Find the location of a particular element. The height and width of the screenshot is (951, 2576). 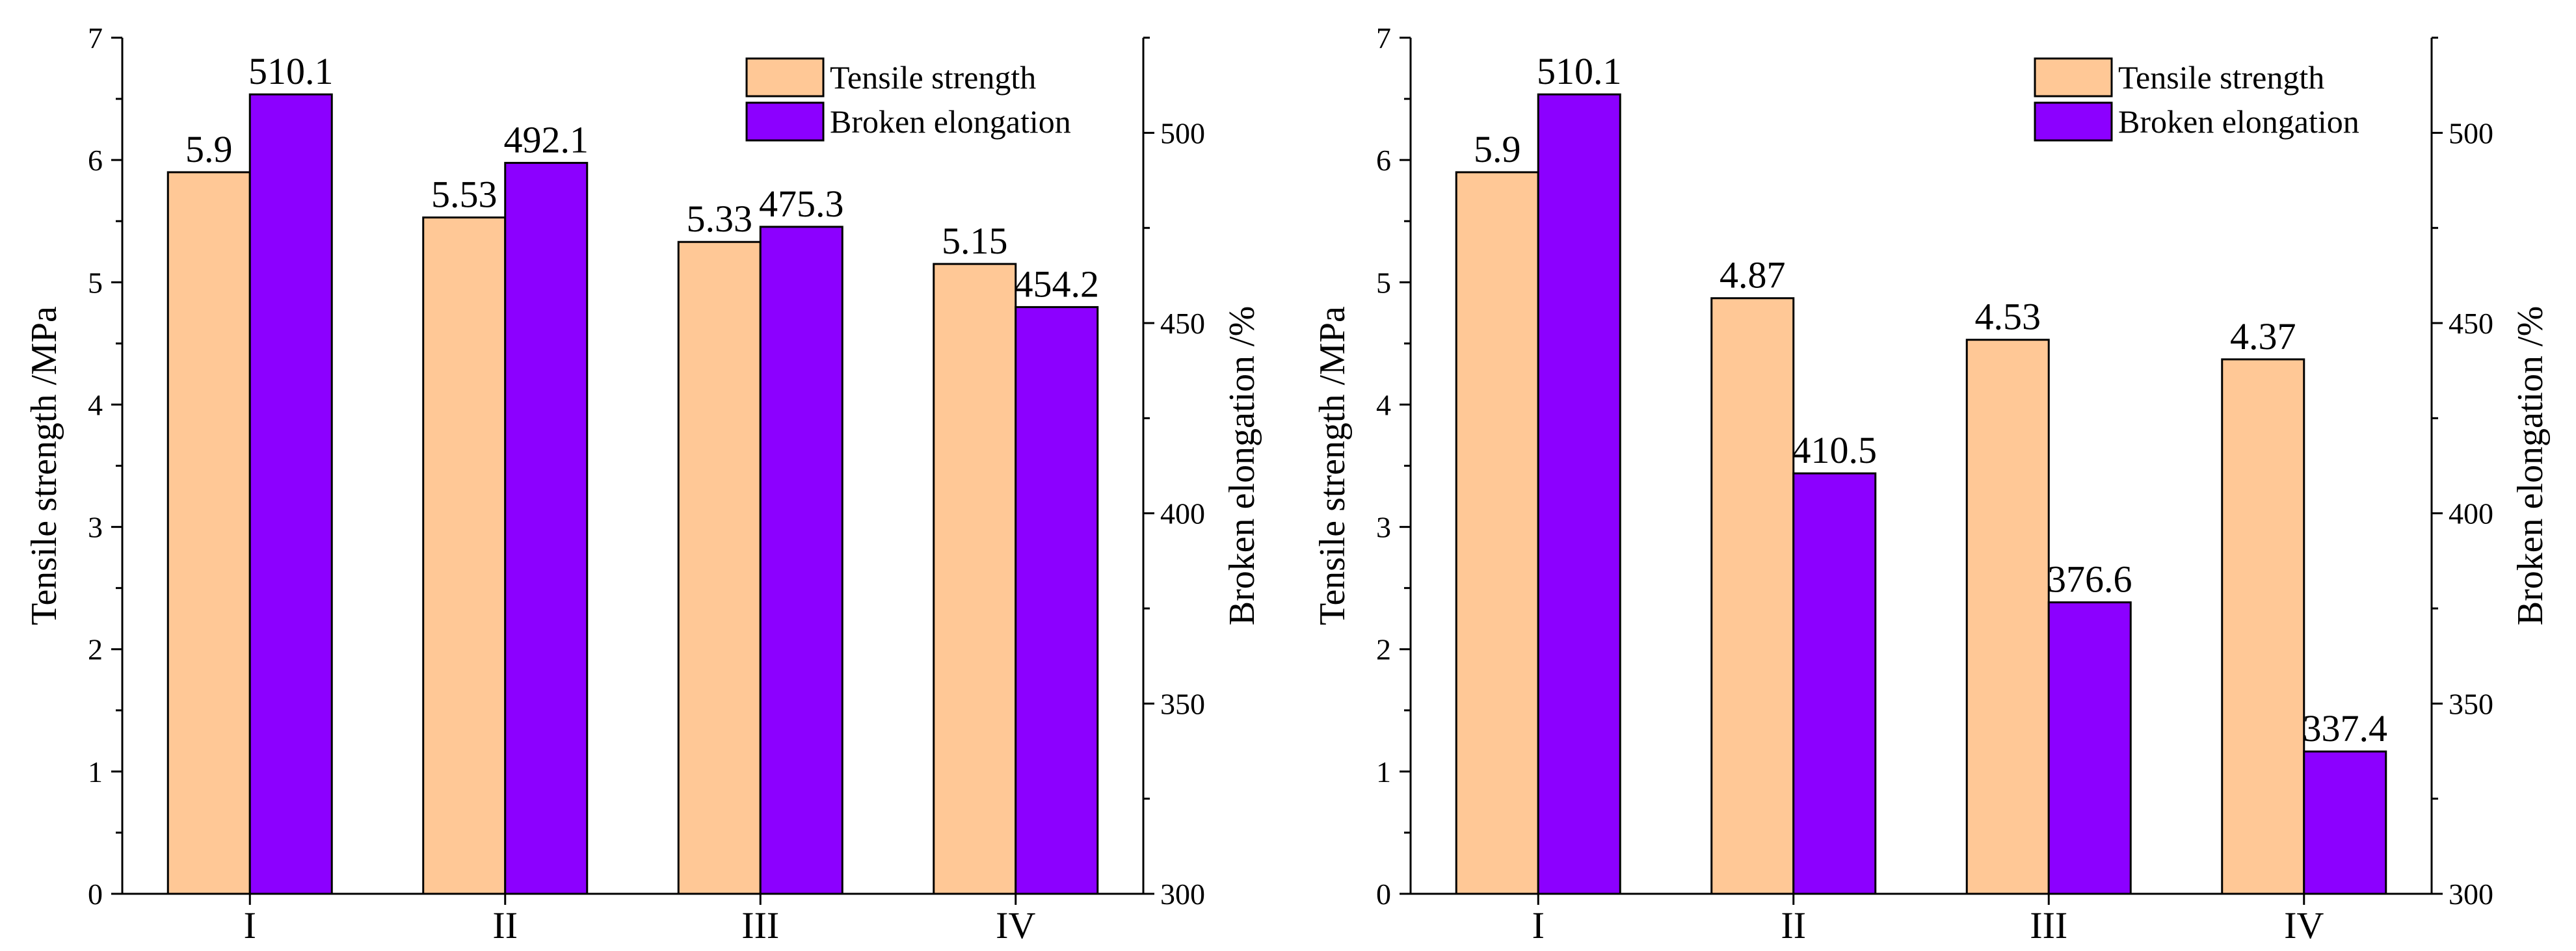

value-label: 4.87 is located at coordinates (1753, 275).